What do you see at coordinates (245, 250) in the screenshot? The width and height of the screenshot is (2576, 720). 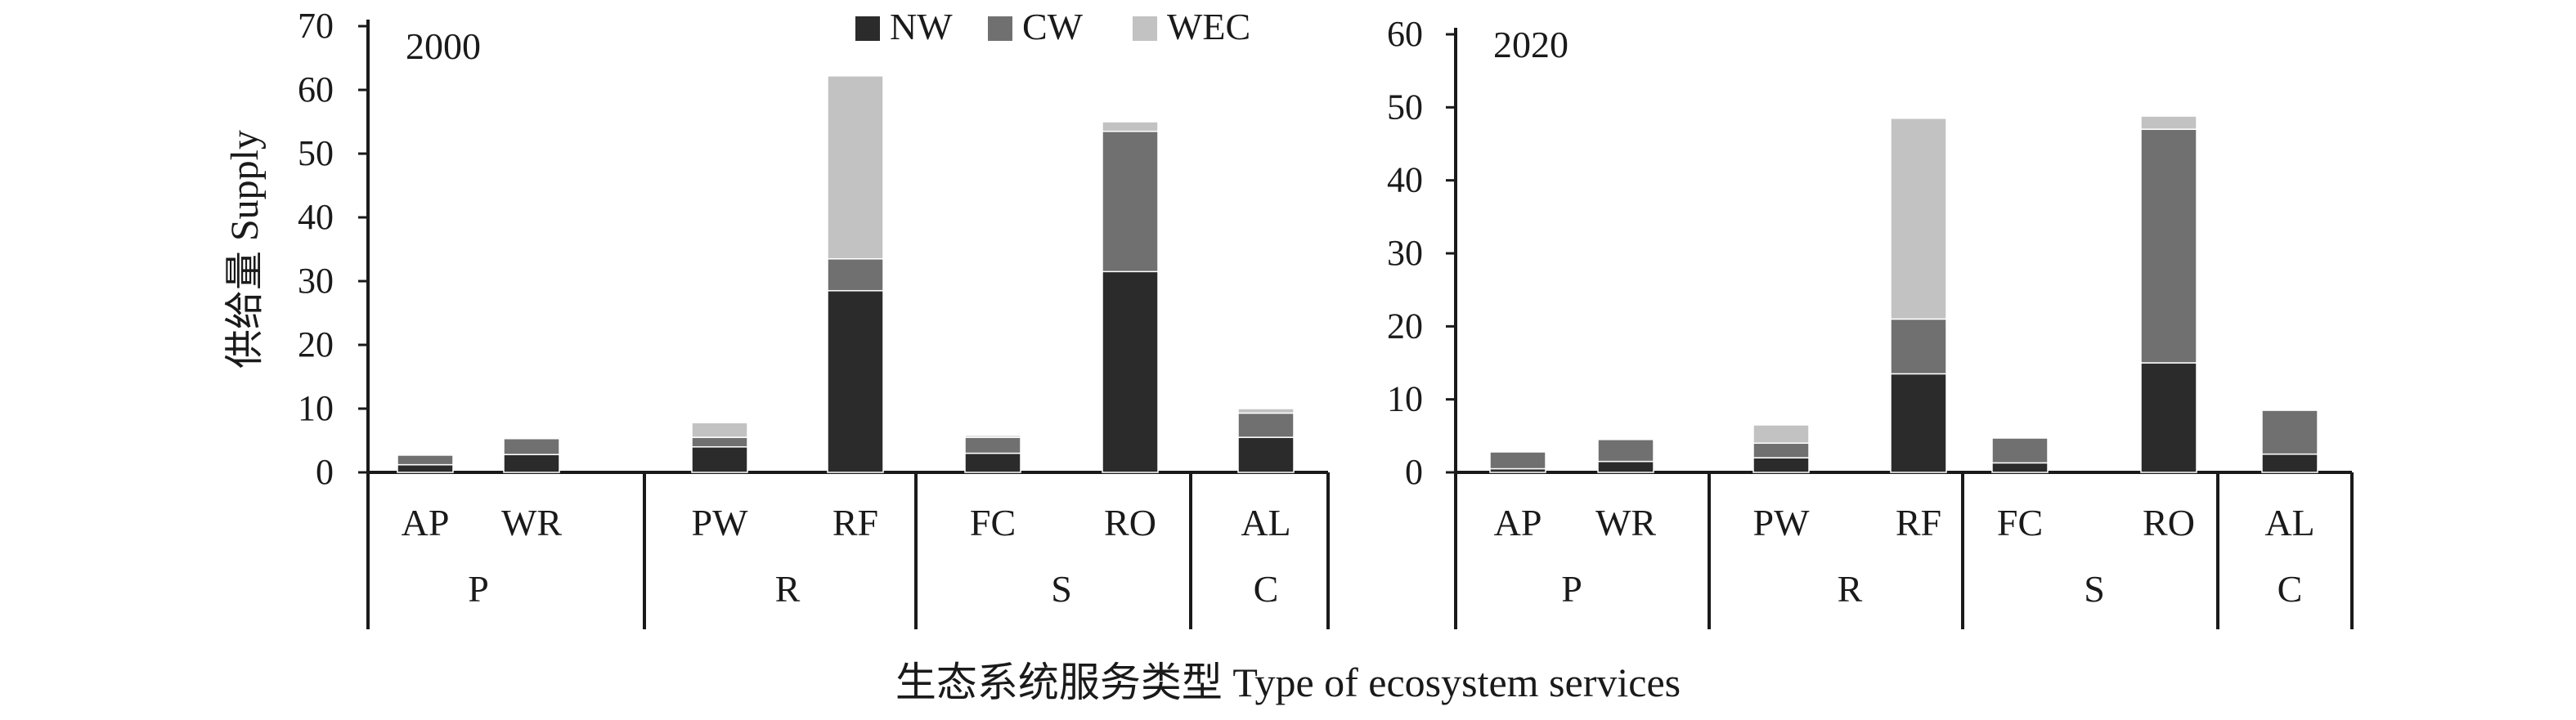 I see `y-axis-title: 供给量 Supply` at bounding box center [245, 250].